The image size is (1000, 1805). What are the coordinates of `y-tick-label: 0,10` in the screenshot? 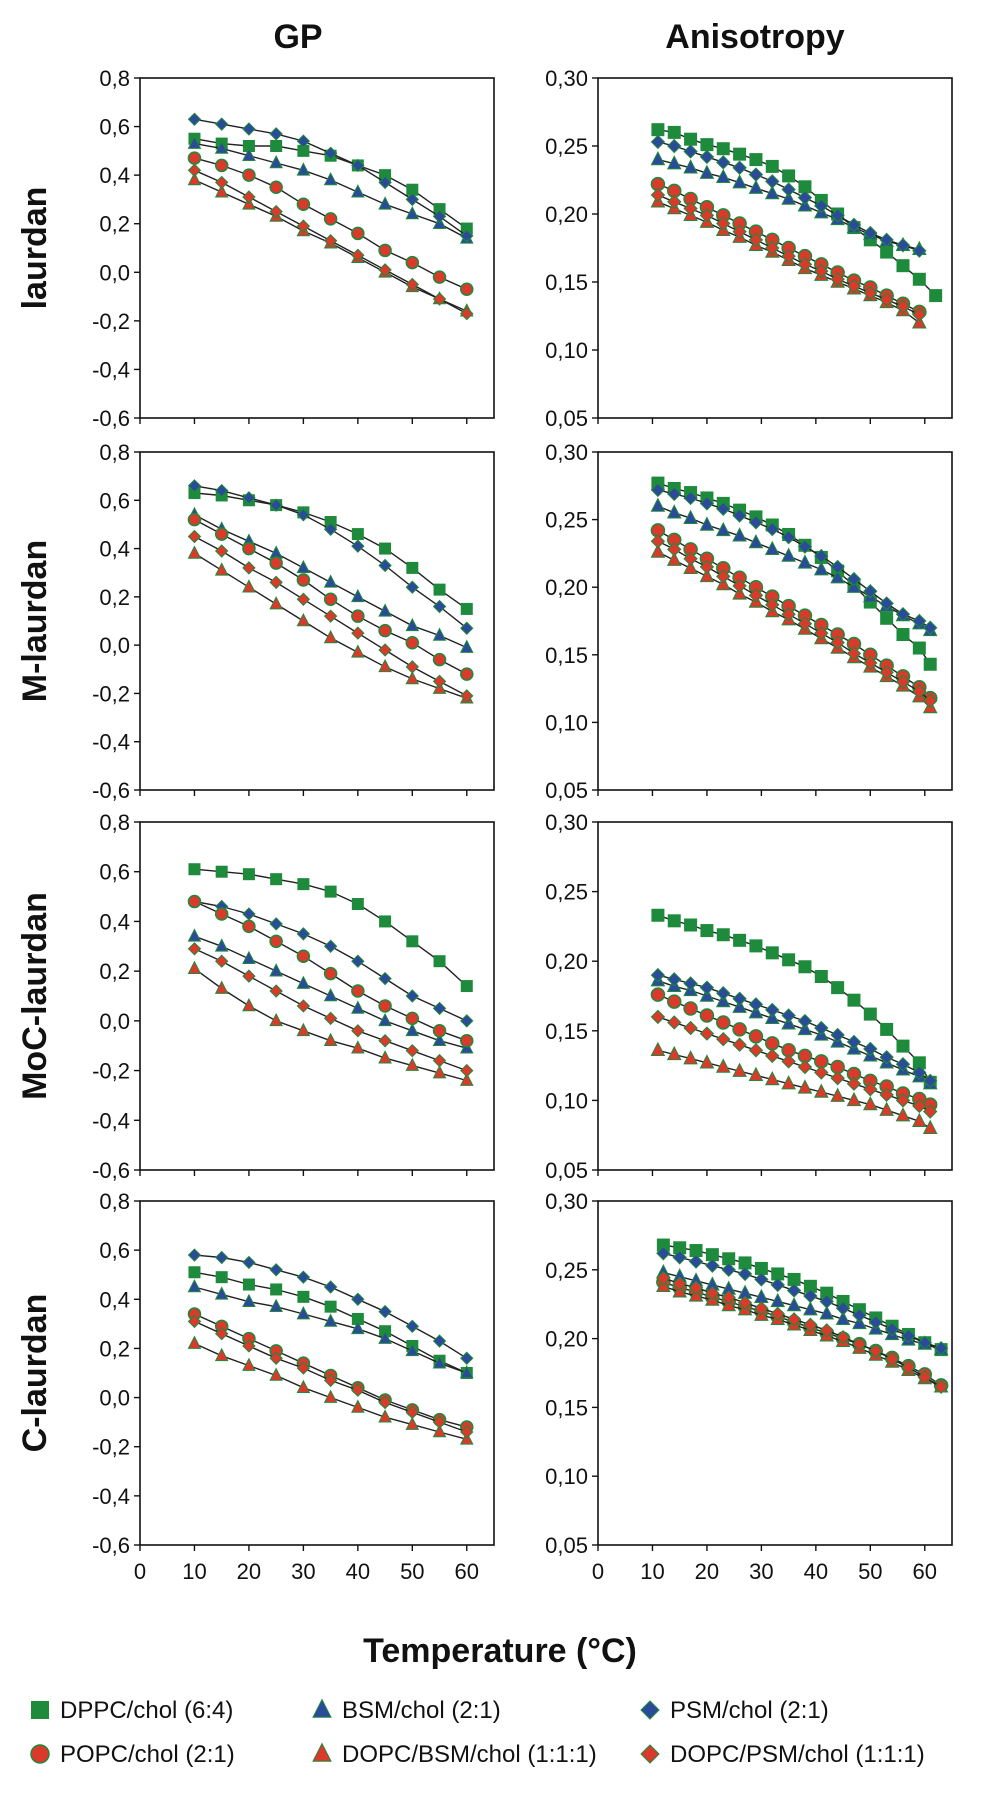 It's located at (566, 1476).